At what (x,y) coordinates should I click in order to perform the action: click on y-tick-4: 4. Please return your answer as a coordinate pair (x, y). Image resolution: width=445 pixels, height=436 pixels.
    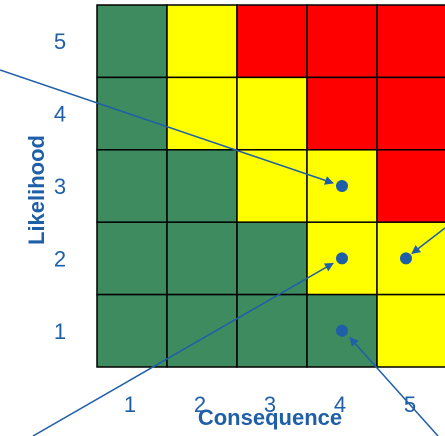
    Looking at the image, I should click on (60, 114).